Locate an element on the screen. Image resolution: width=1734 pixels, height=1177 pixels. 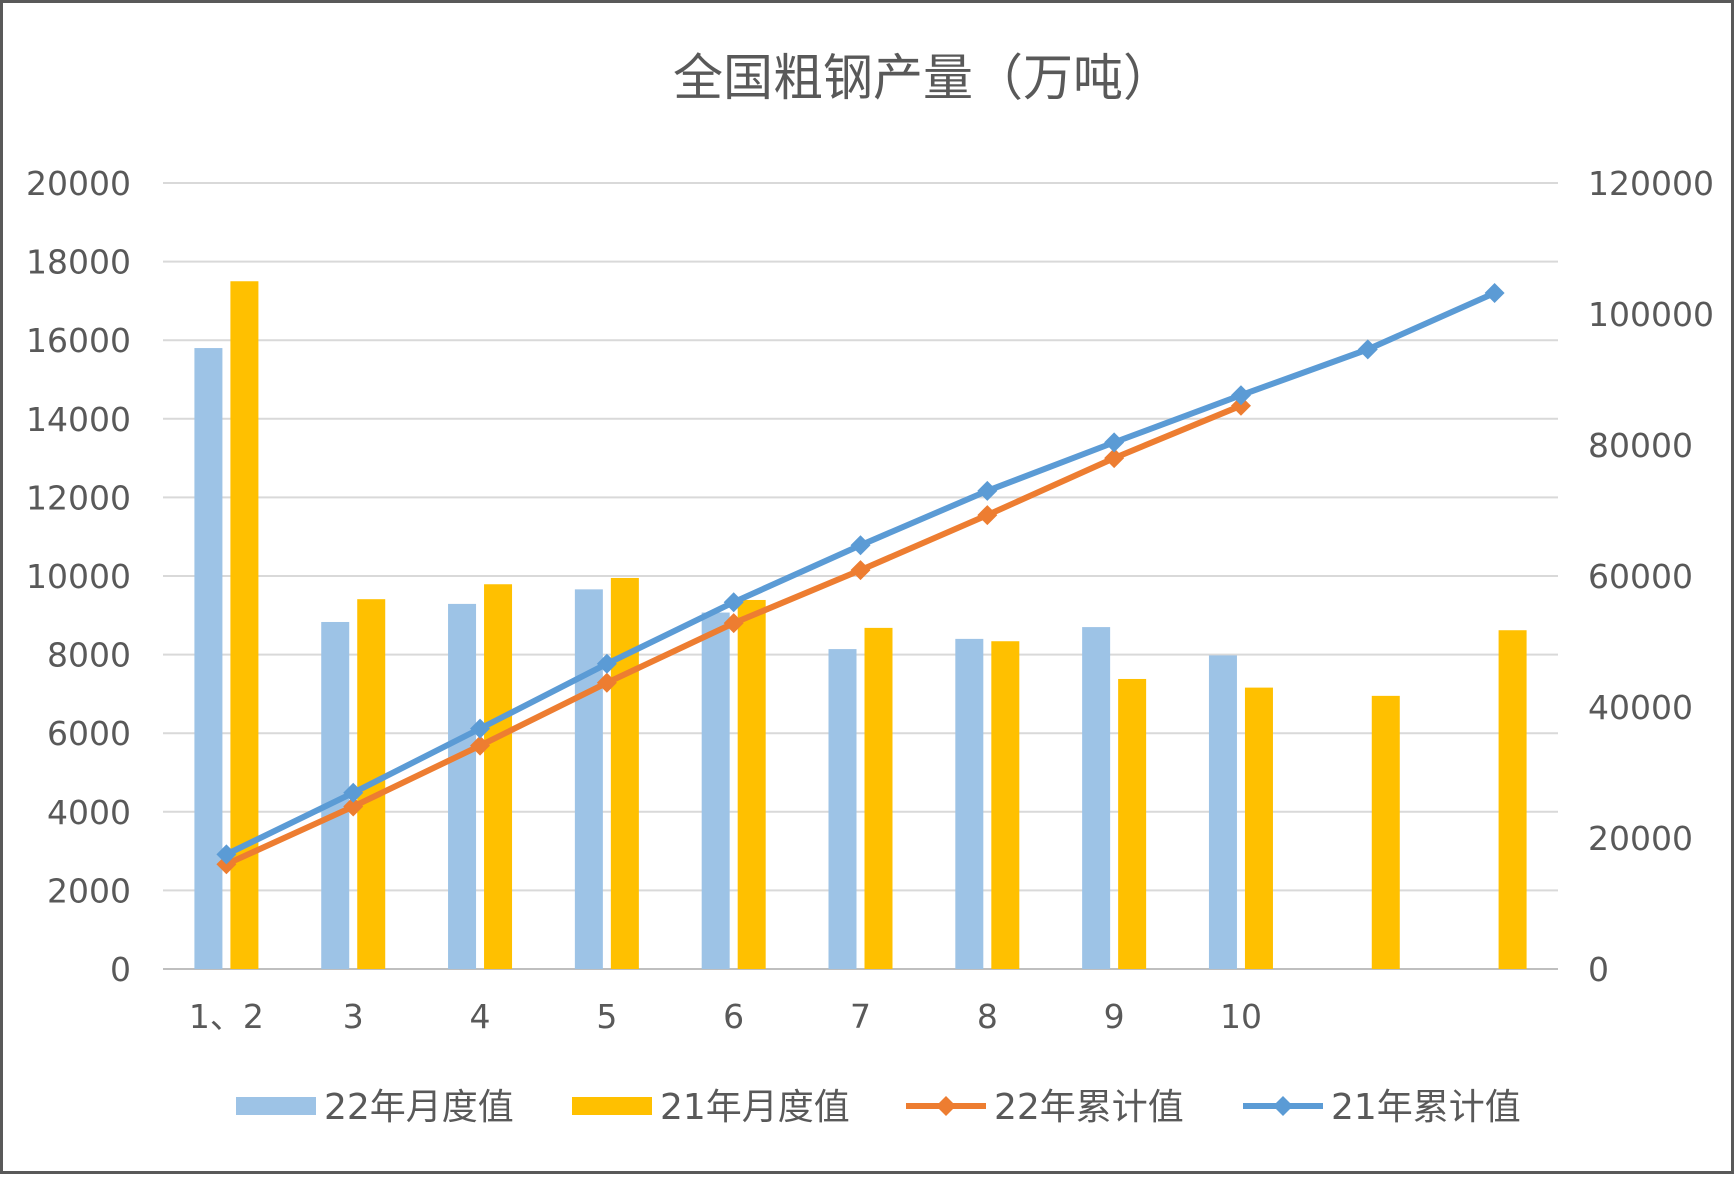
y-right-tick-label: 0 is located at coordinates (1598, 969).